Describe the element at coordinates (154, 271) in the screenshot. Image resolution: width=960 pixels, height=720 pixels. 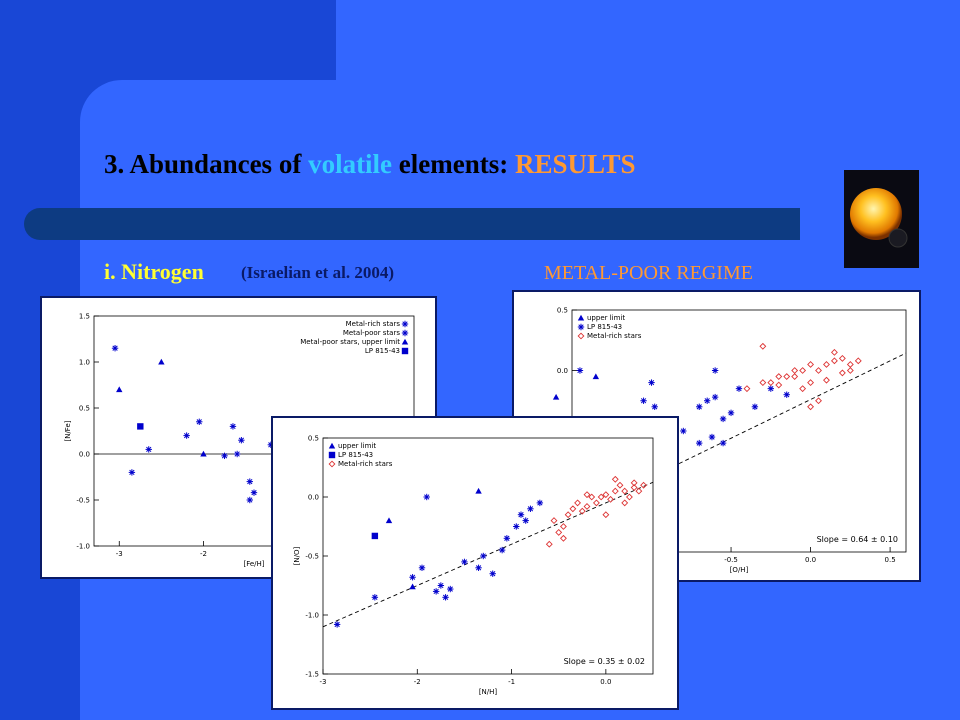
I see `subtitle-nitrogen: i. Nitrogen` at that location.